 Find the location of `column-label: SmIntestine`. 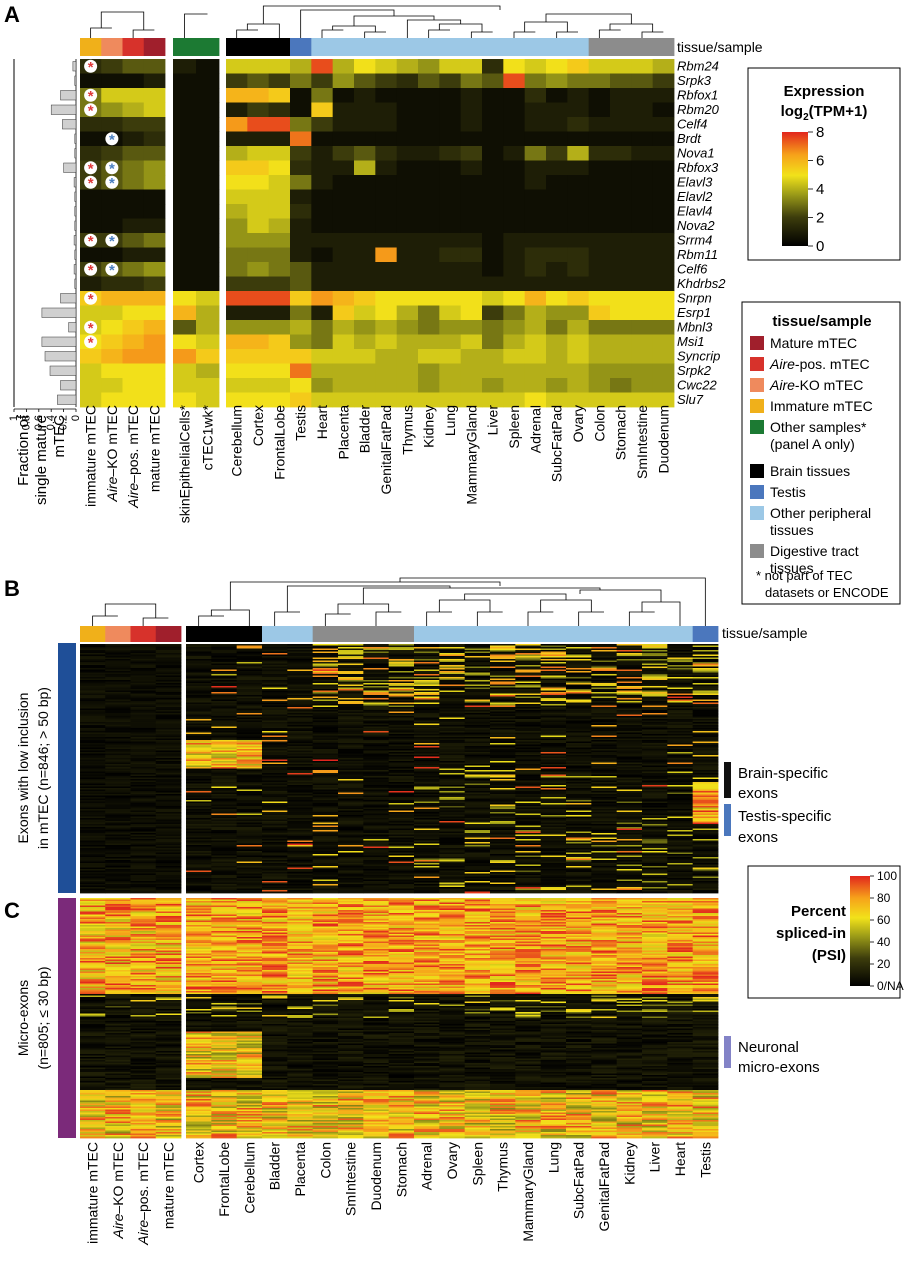

column-label: SmIntestine is located at coordinates (642, 442).